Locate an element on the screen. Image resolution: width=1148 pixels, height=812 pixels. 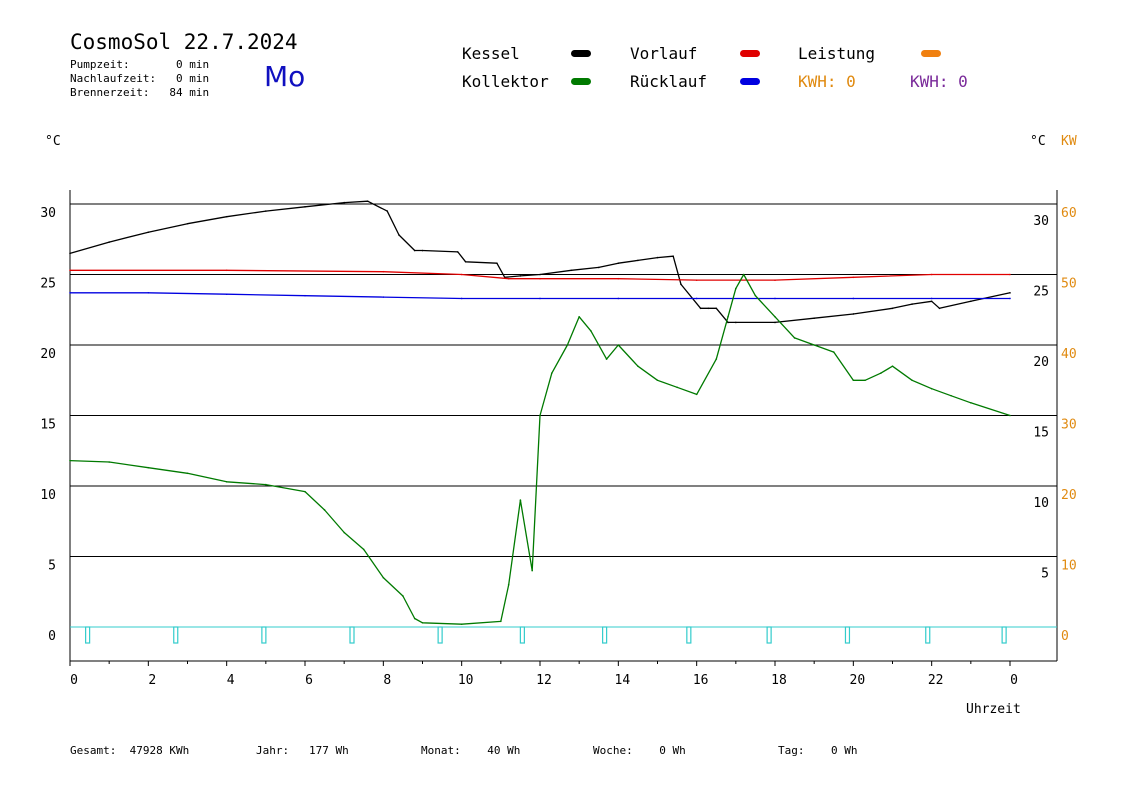
legend-leistung: Leistung is located at coordinates (837, 53).